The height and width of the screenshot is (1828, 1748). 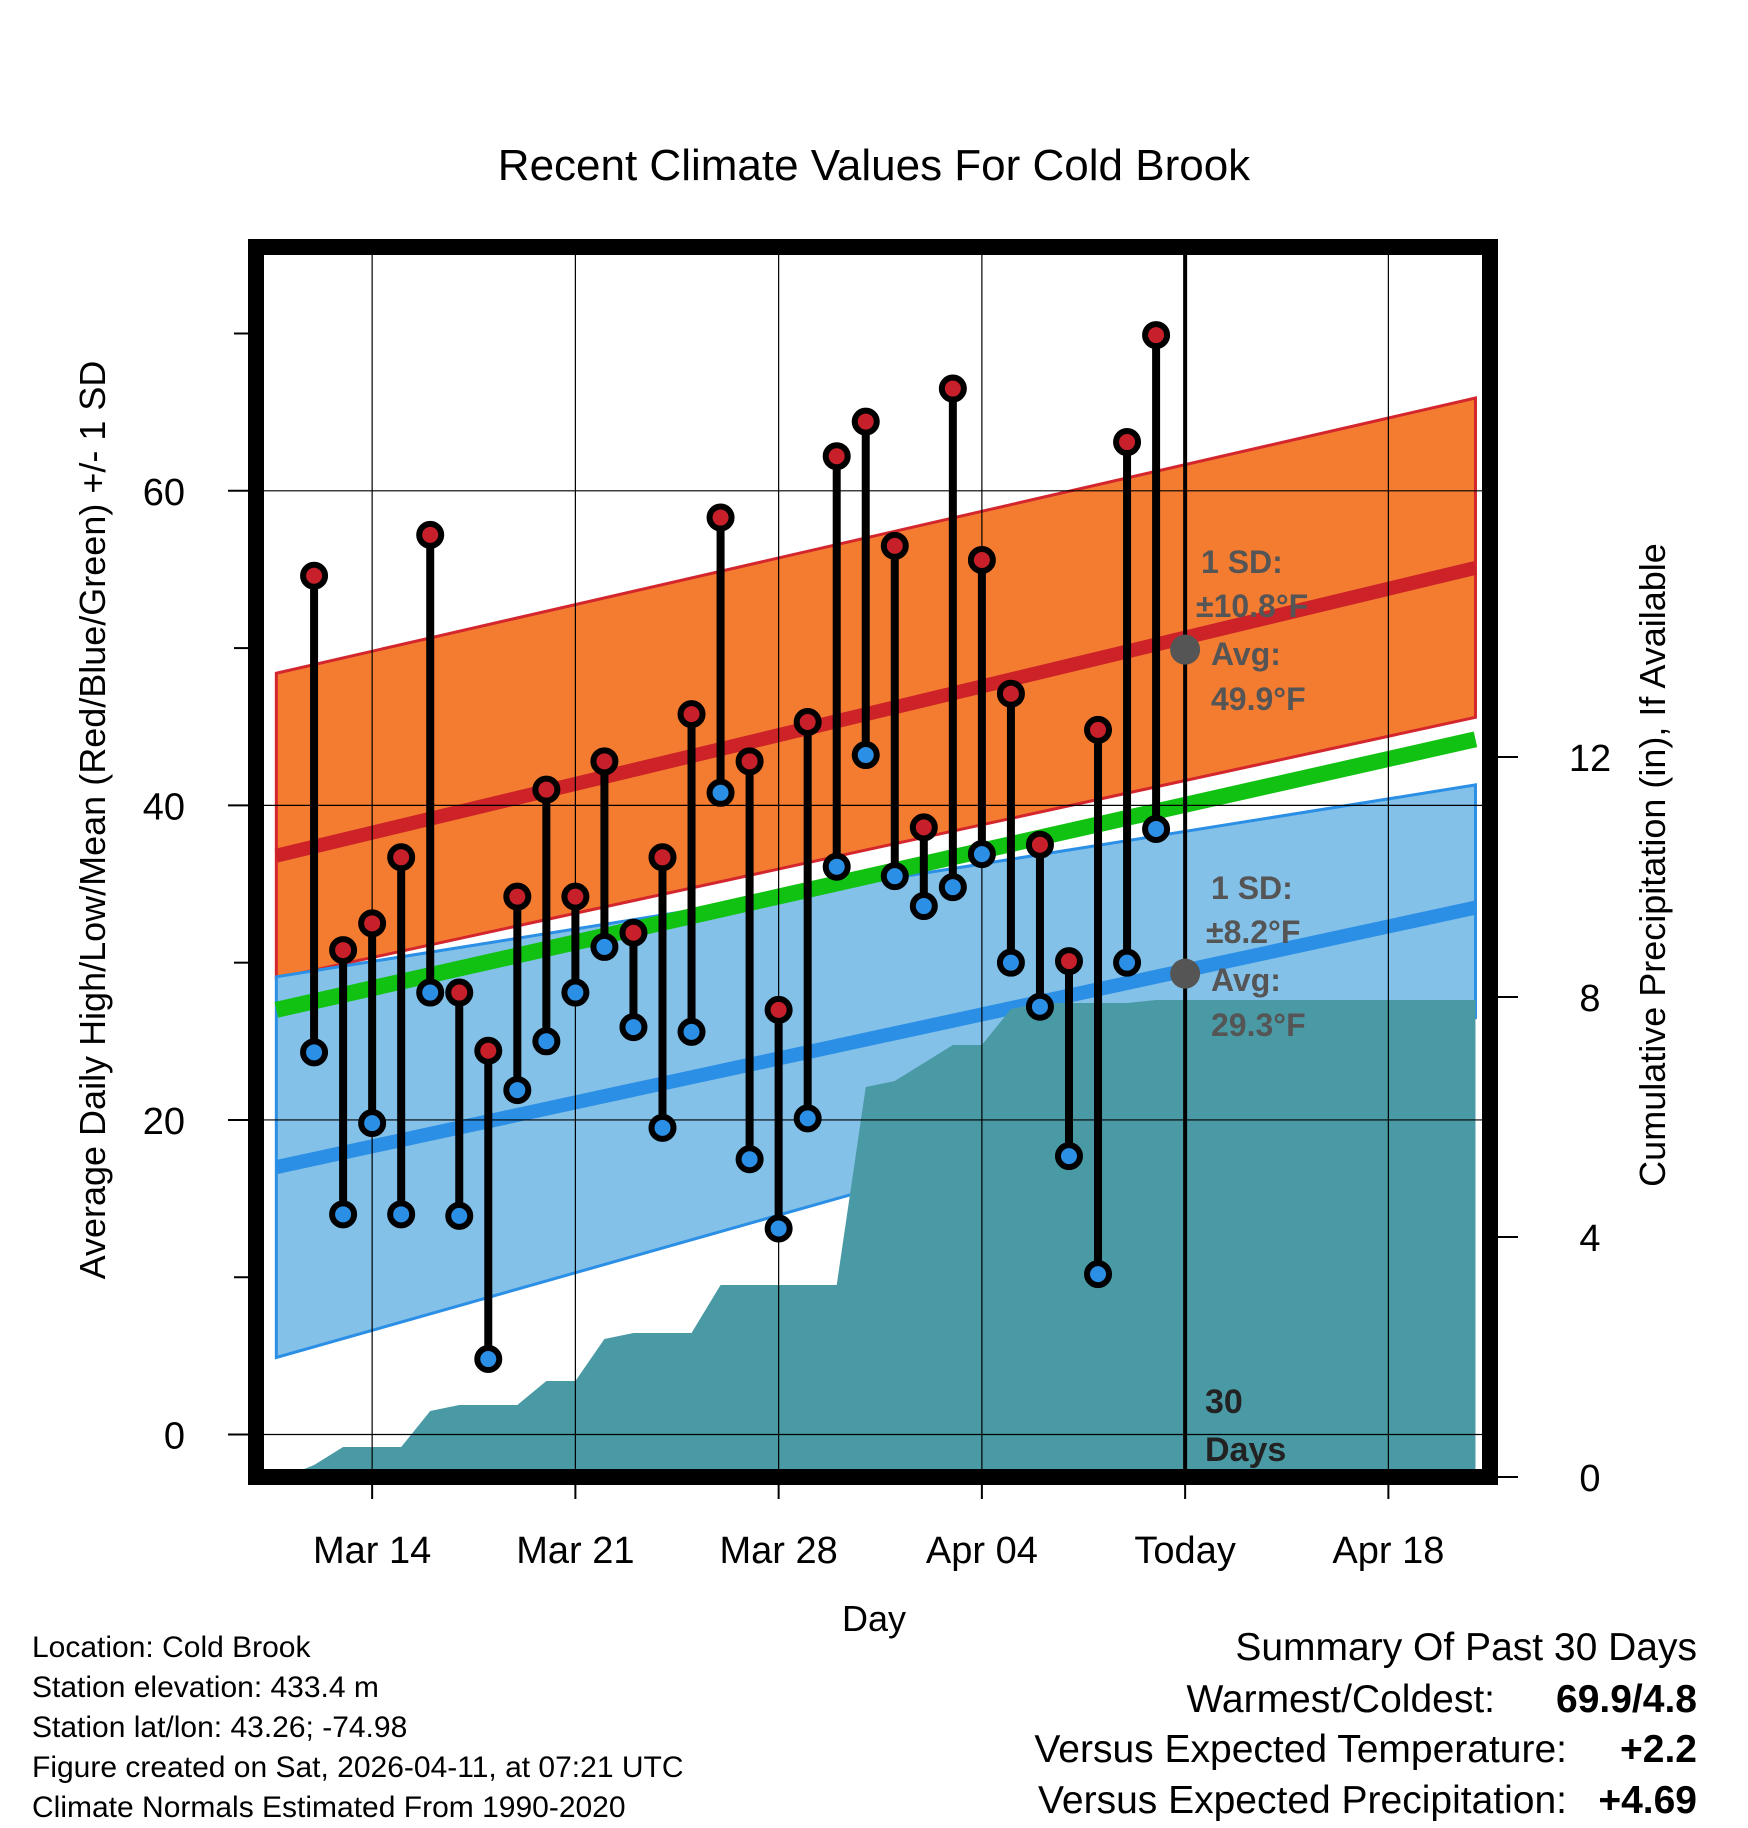 What do you see at coordinates (1184, 1551) in the screenshot?
I see `x-tick-label: Today` at bounding box center [1184, 1551].